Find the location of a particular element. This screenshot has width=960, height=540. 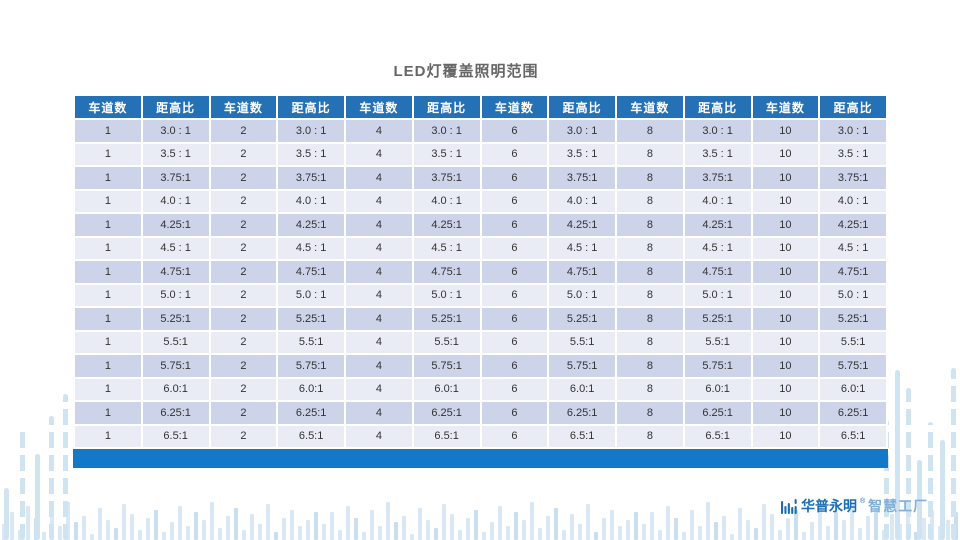

table-row: 1 5.5:1 2 5.5:1 4 5.5:1 6 5.5:1 8 5.5:1 10 5.5:1 is located at coordinates (480, 342).